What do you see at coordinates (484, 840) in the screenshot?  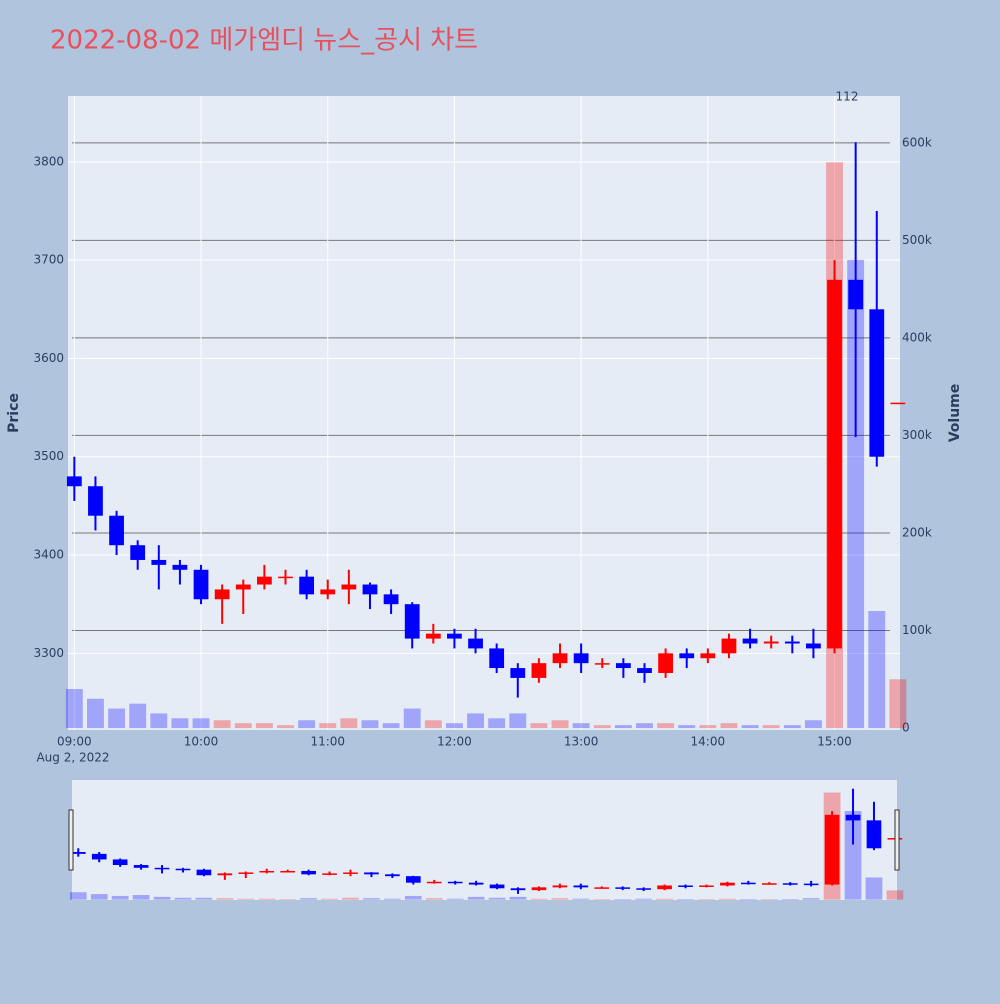 I see `range-slider` at bounding box center [484, 840].